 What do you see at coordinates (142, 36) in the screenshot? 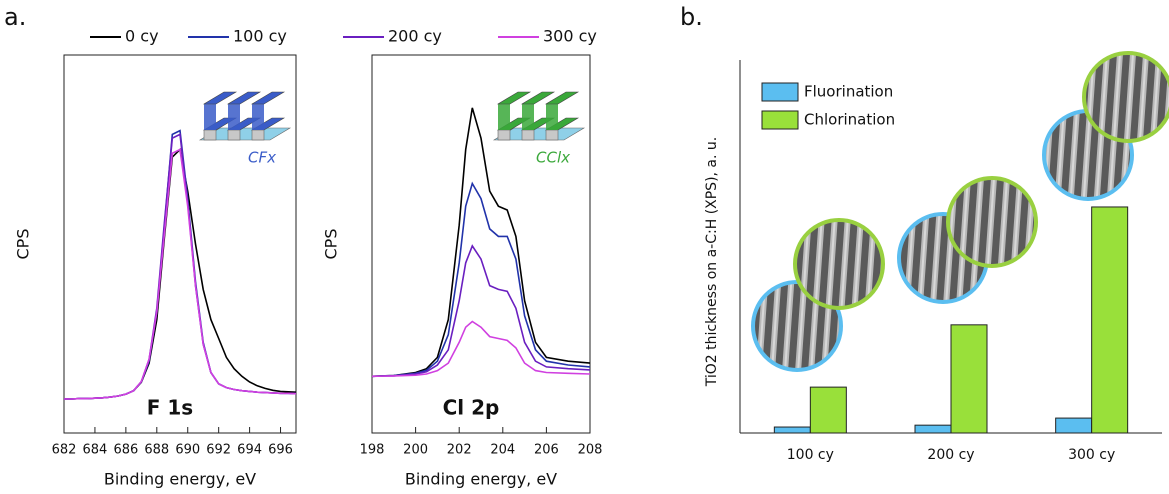
I see `legend-label: 0 cy` at bounding box center [142, 36].